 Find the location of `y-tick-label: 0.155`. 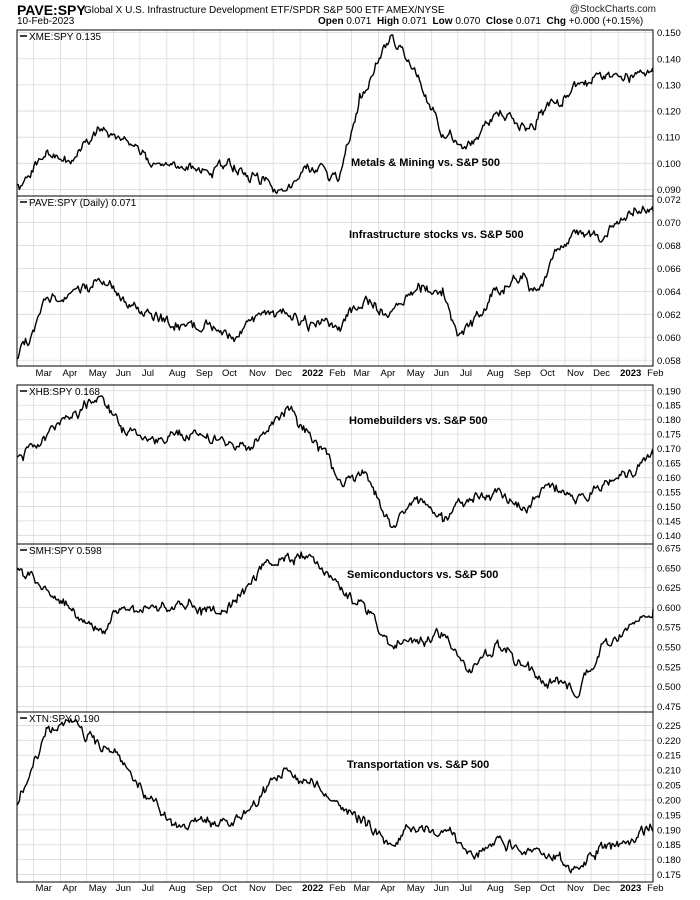

y-tick-label: 0.155 is located at coordinates (669, 492).